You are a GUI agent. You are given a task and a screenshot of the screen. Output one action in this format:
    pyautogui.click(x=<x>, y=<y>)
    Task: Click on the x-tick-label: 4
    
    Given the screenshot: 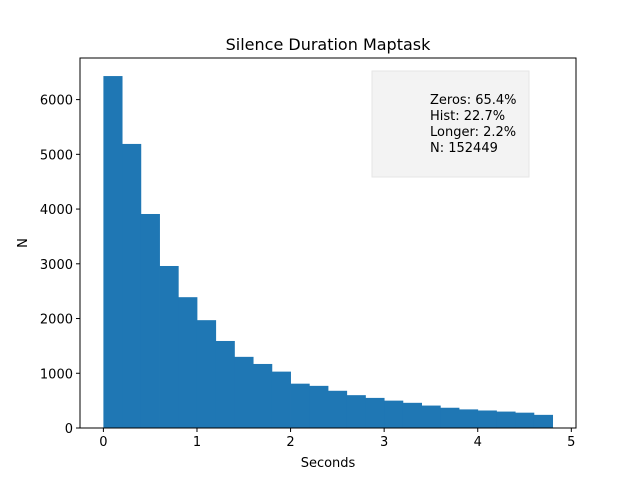 What is the action you would take?
    pyautogui.click(x=478, y=442)
    